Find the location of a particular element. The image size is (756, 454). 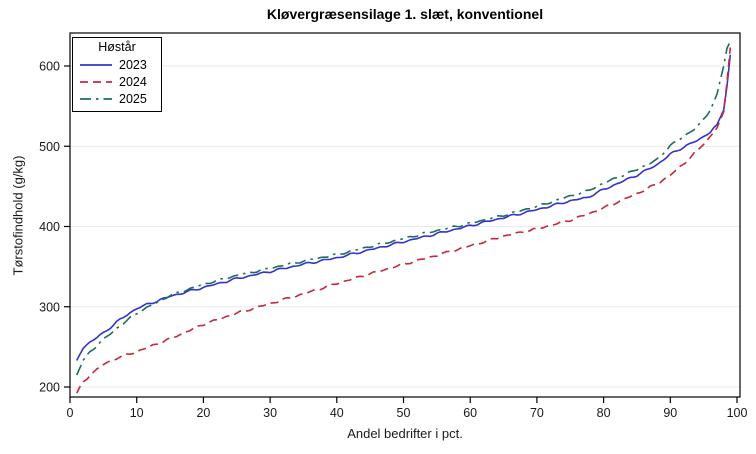

x-tick-label: 80 is located at coordinates (604, 413).